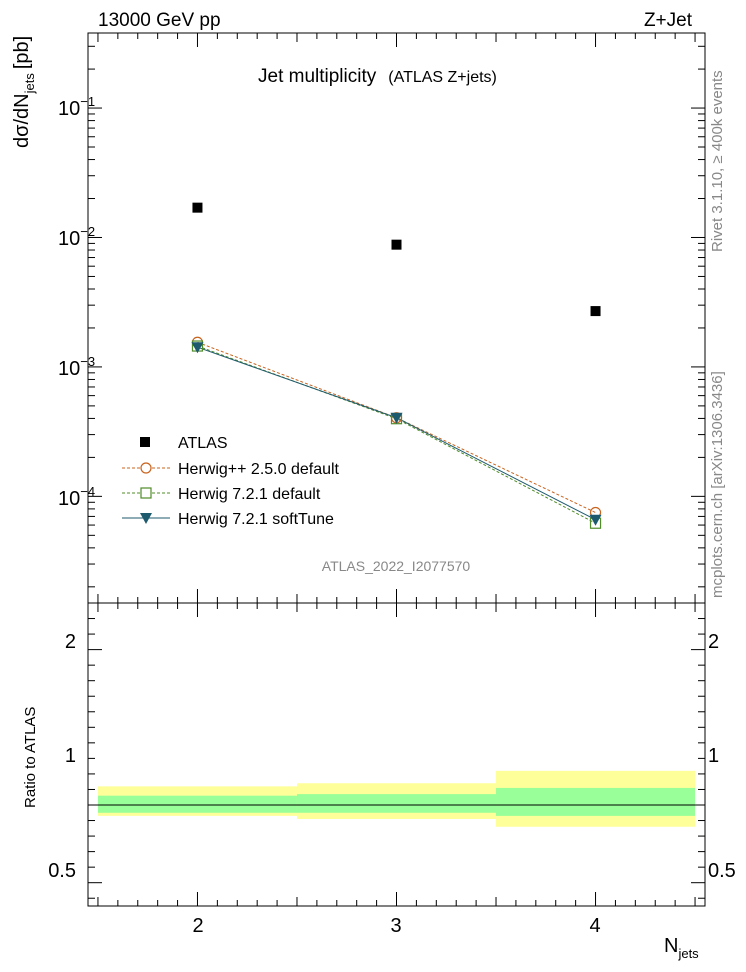 Image resolution: width=746 pixels, height=972 pixels. I want to click on plot-title-sub: (ATLAS Z+jets), so click(442, 77).